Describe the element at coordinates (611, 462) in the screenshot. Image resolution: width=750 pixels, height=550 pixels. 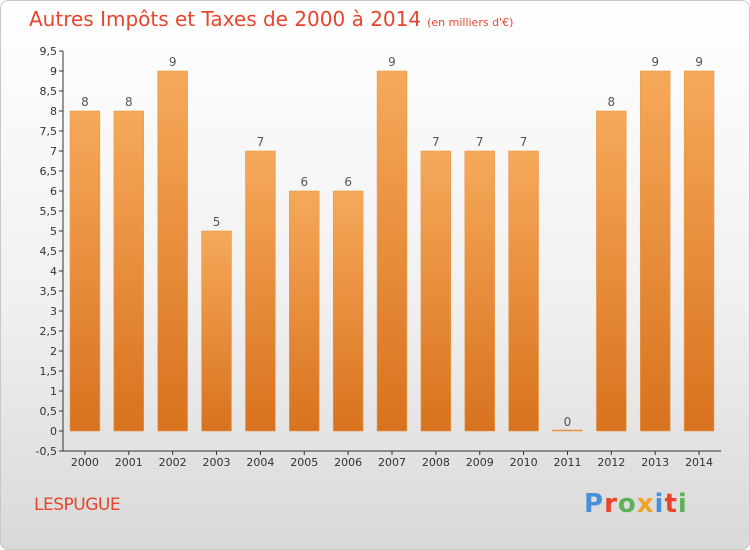
I see `x-tick-label: 2012` at that location.